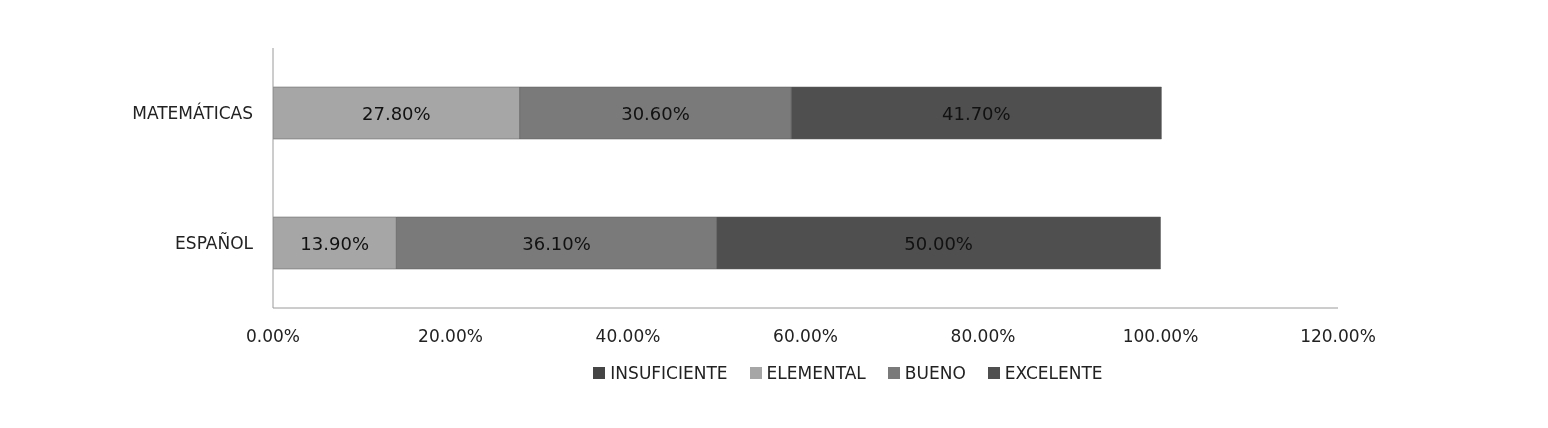 The height and width of the screenshot is (428, 1548). Describe the element at coordinates (655, 113) in the screenshot. I see `data-label: 30.60%` at that location.